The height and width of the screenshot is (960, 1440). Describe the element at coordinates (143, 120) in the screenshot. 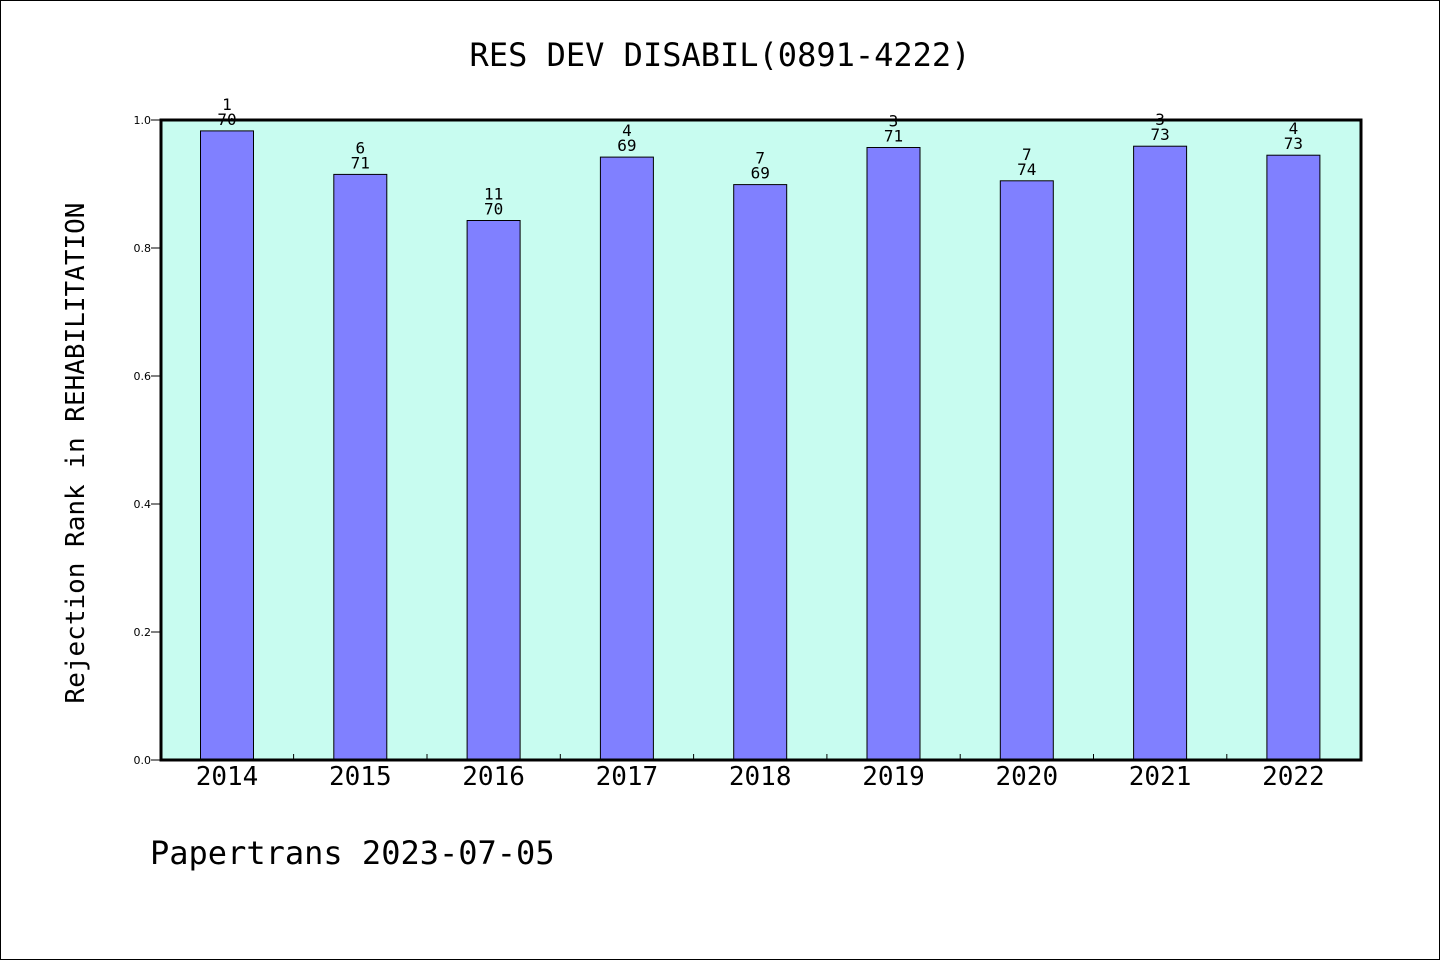

I see `y-tick-label: 1.0` at that location.